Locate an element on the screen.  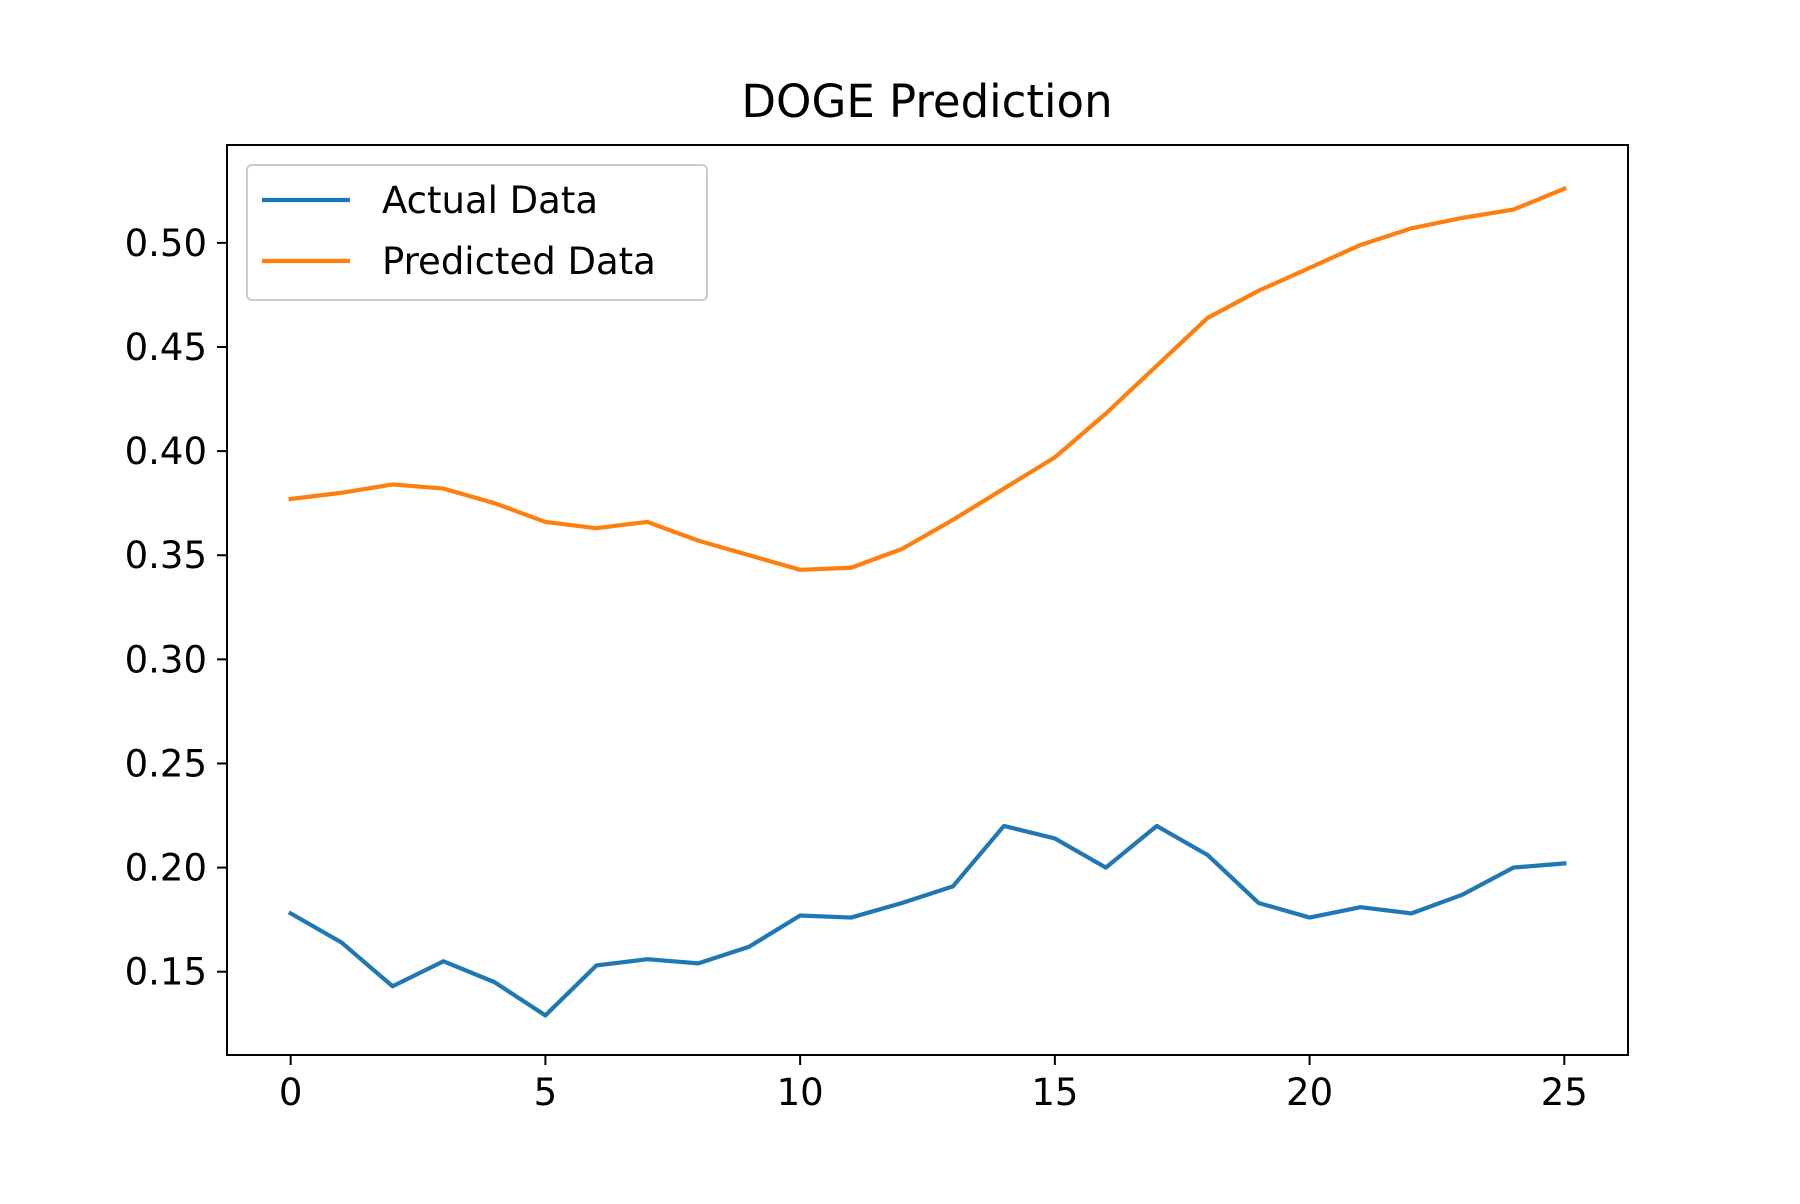
y-tick-label: 0.35 is located at coordinates (166, 555).